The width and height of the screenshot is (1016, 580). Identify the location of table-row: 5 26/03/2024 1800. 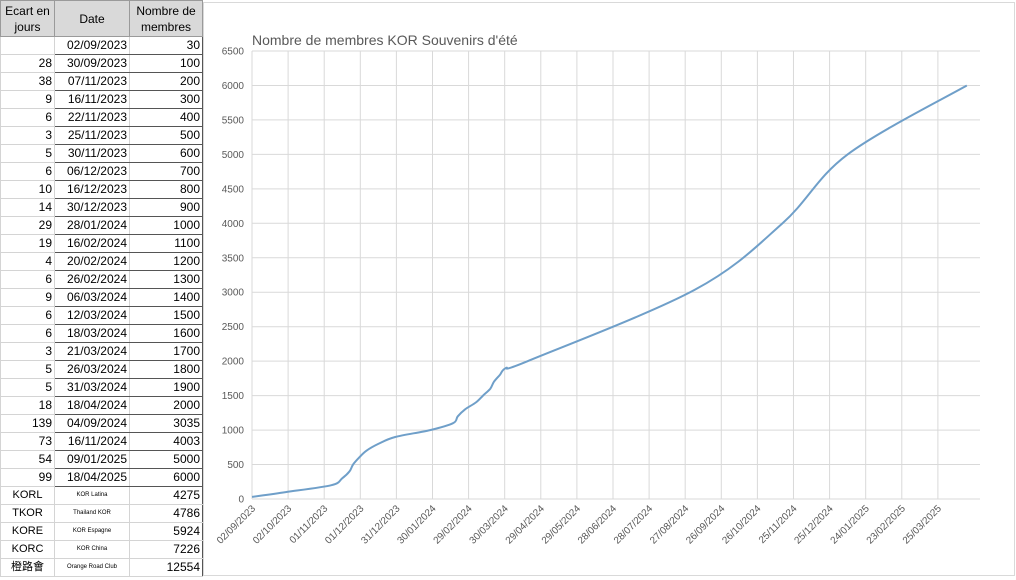
(101, 369).